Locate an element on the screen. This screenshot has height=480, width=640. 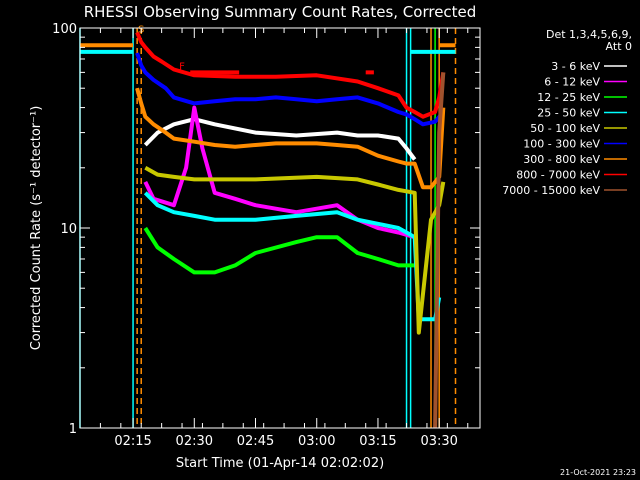
x-tick-label: 02:30 is located at coordinates (194, 441).